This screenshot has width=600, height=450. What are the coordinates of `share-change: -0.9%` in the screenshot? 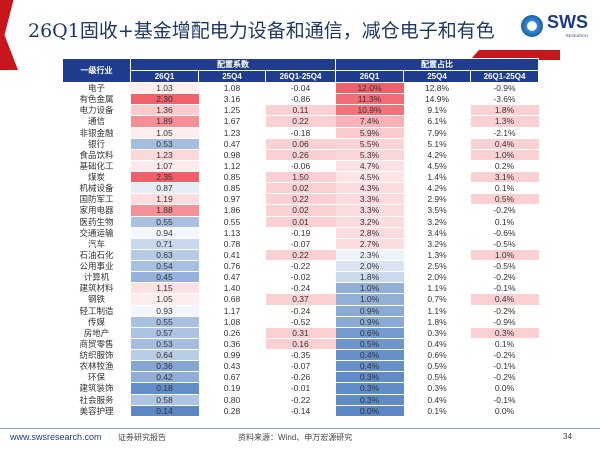 It's located at (504, 322).